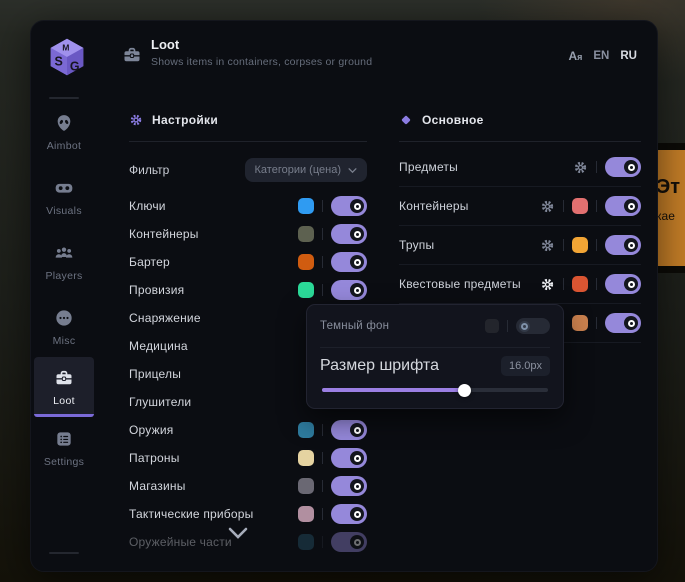  I want to click on settings-panel-header: Настройки, so click(248, 120).